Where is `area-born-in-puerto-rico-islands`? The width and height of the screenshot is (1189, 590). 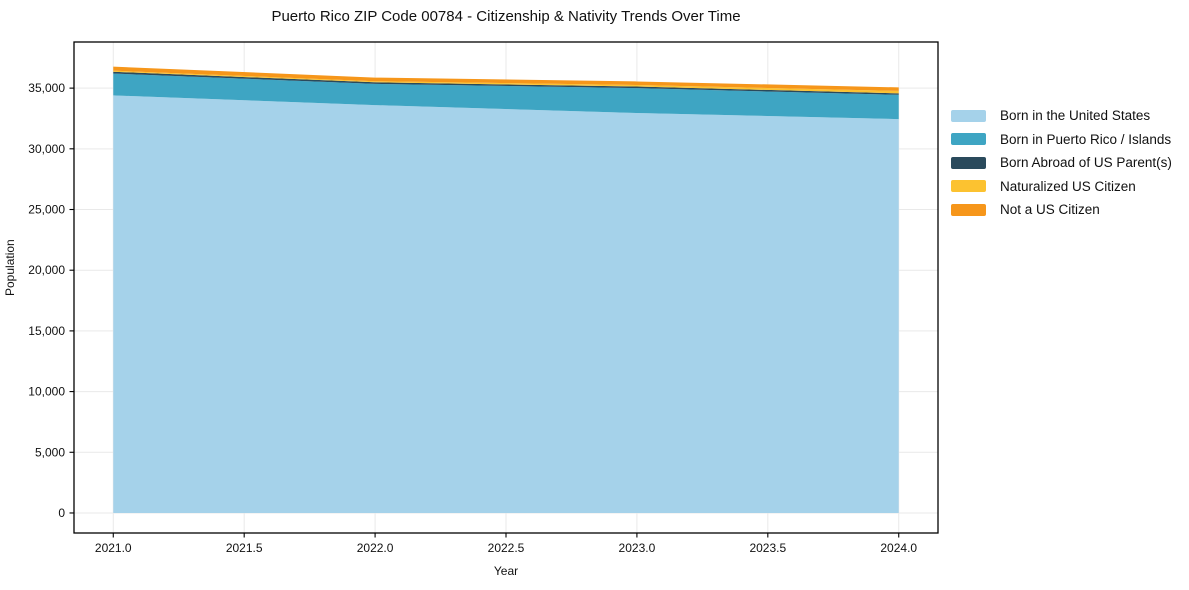
area-born-in-puerto-rico-islands is located at coordinates (506, 96).